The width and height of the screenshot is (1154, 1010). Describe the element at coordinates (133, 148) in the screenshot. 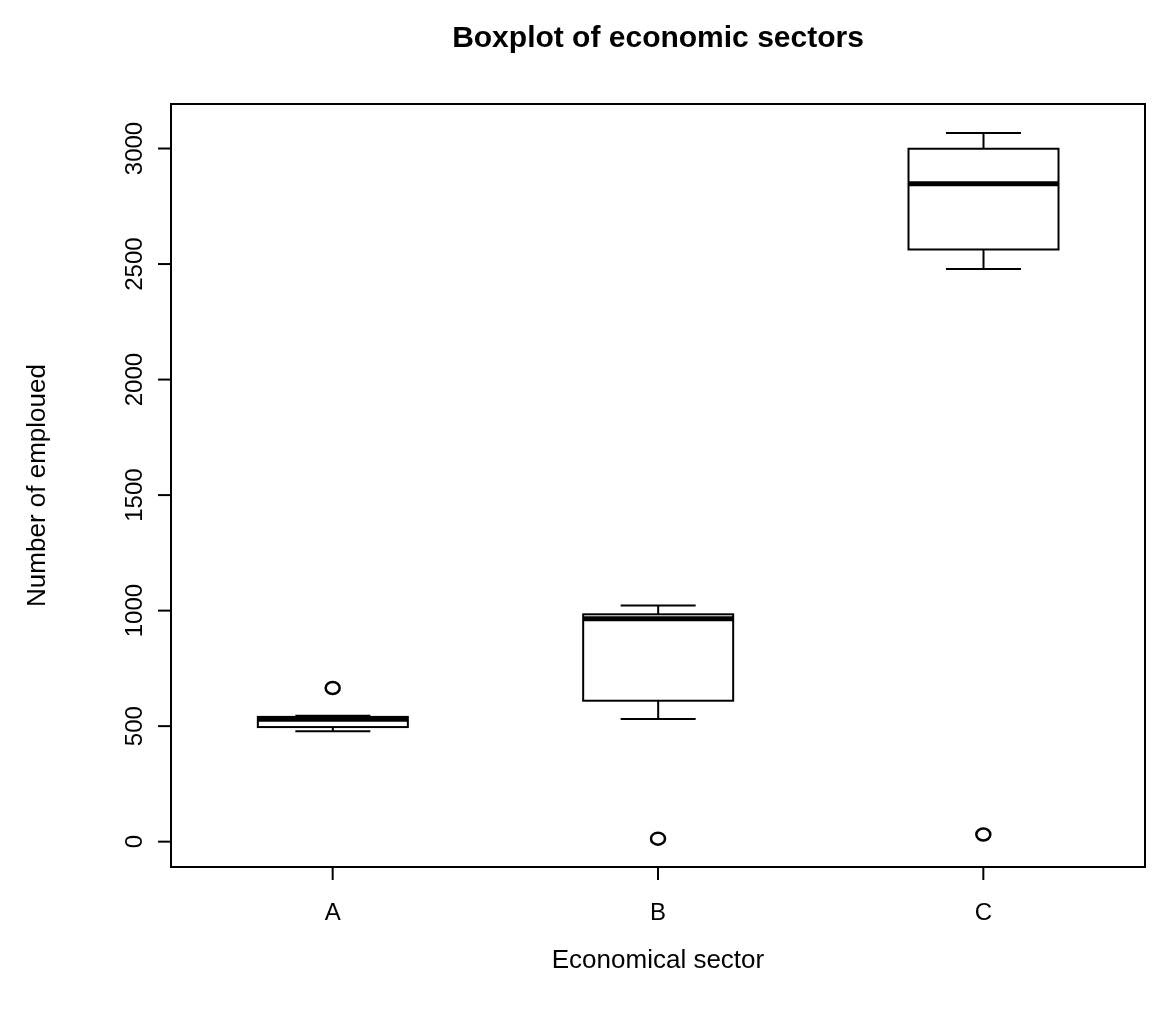

I see `y-tick-label: 3000` at that location.